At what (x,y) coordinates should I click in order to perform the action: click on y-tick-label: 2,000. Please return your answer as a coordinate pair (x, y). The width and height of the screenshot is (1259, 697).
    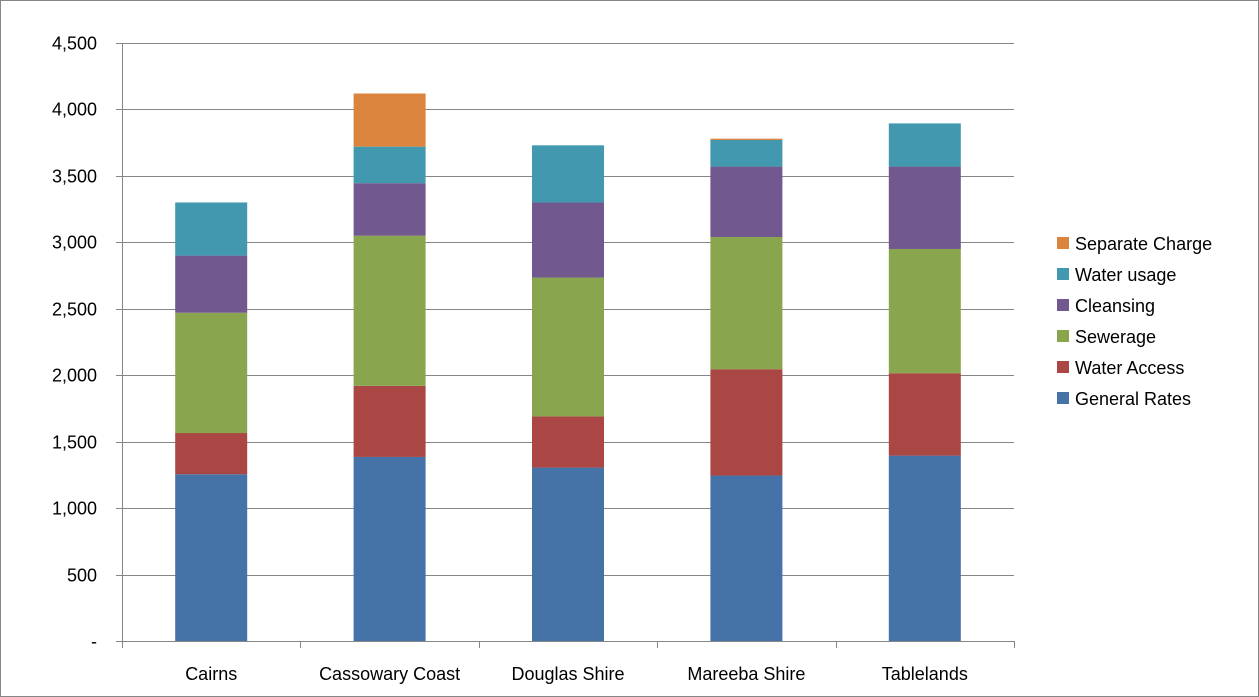
    Looking at the image, I should click on (74, 376).